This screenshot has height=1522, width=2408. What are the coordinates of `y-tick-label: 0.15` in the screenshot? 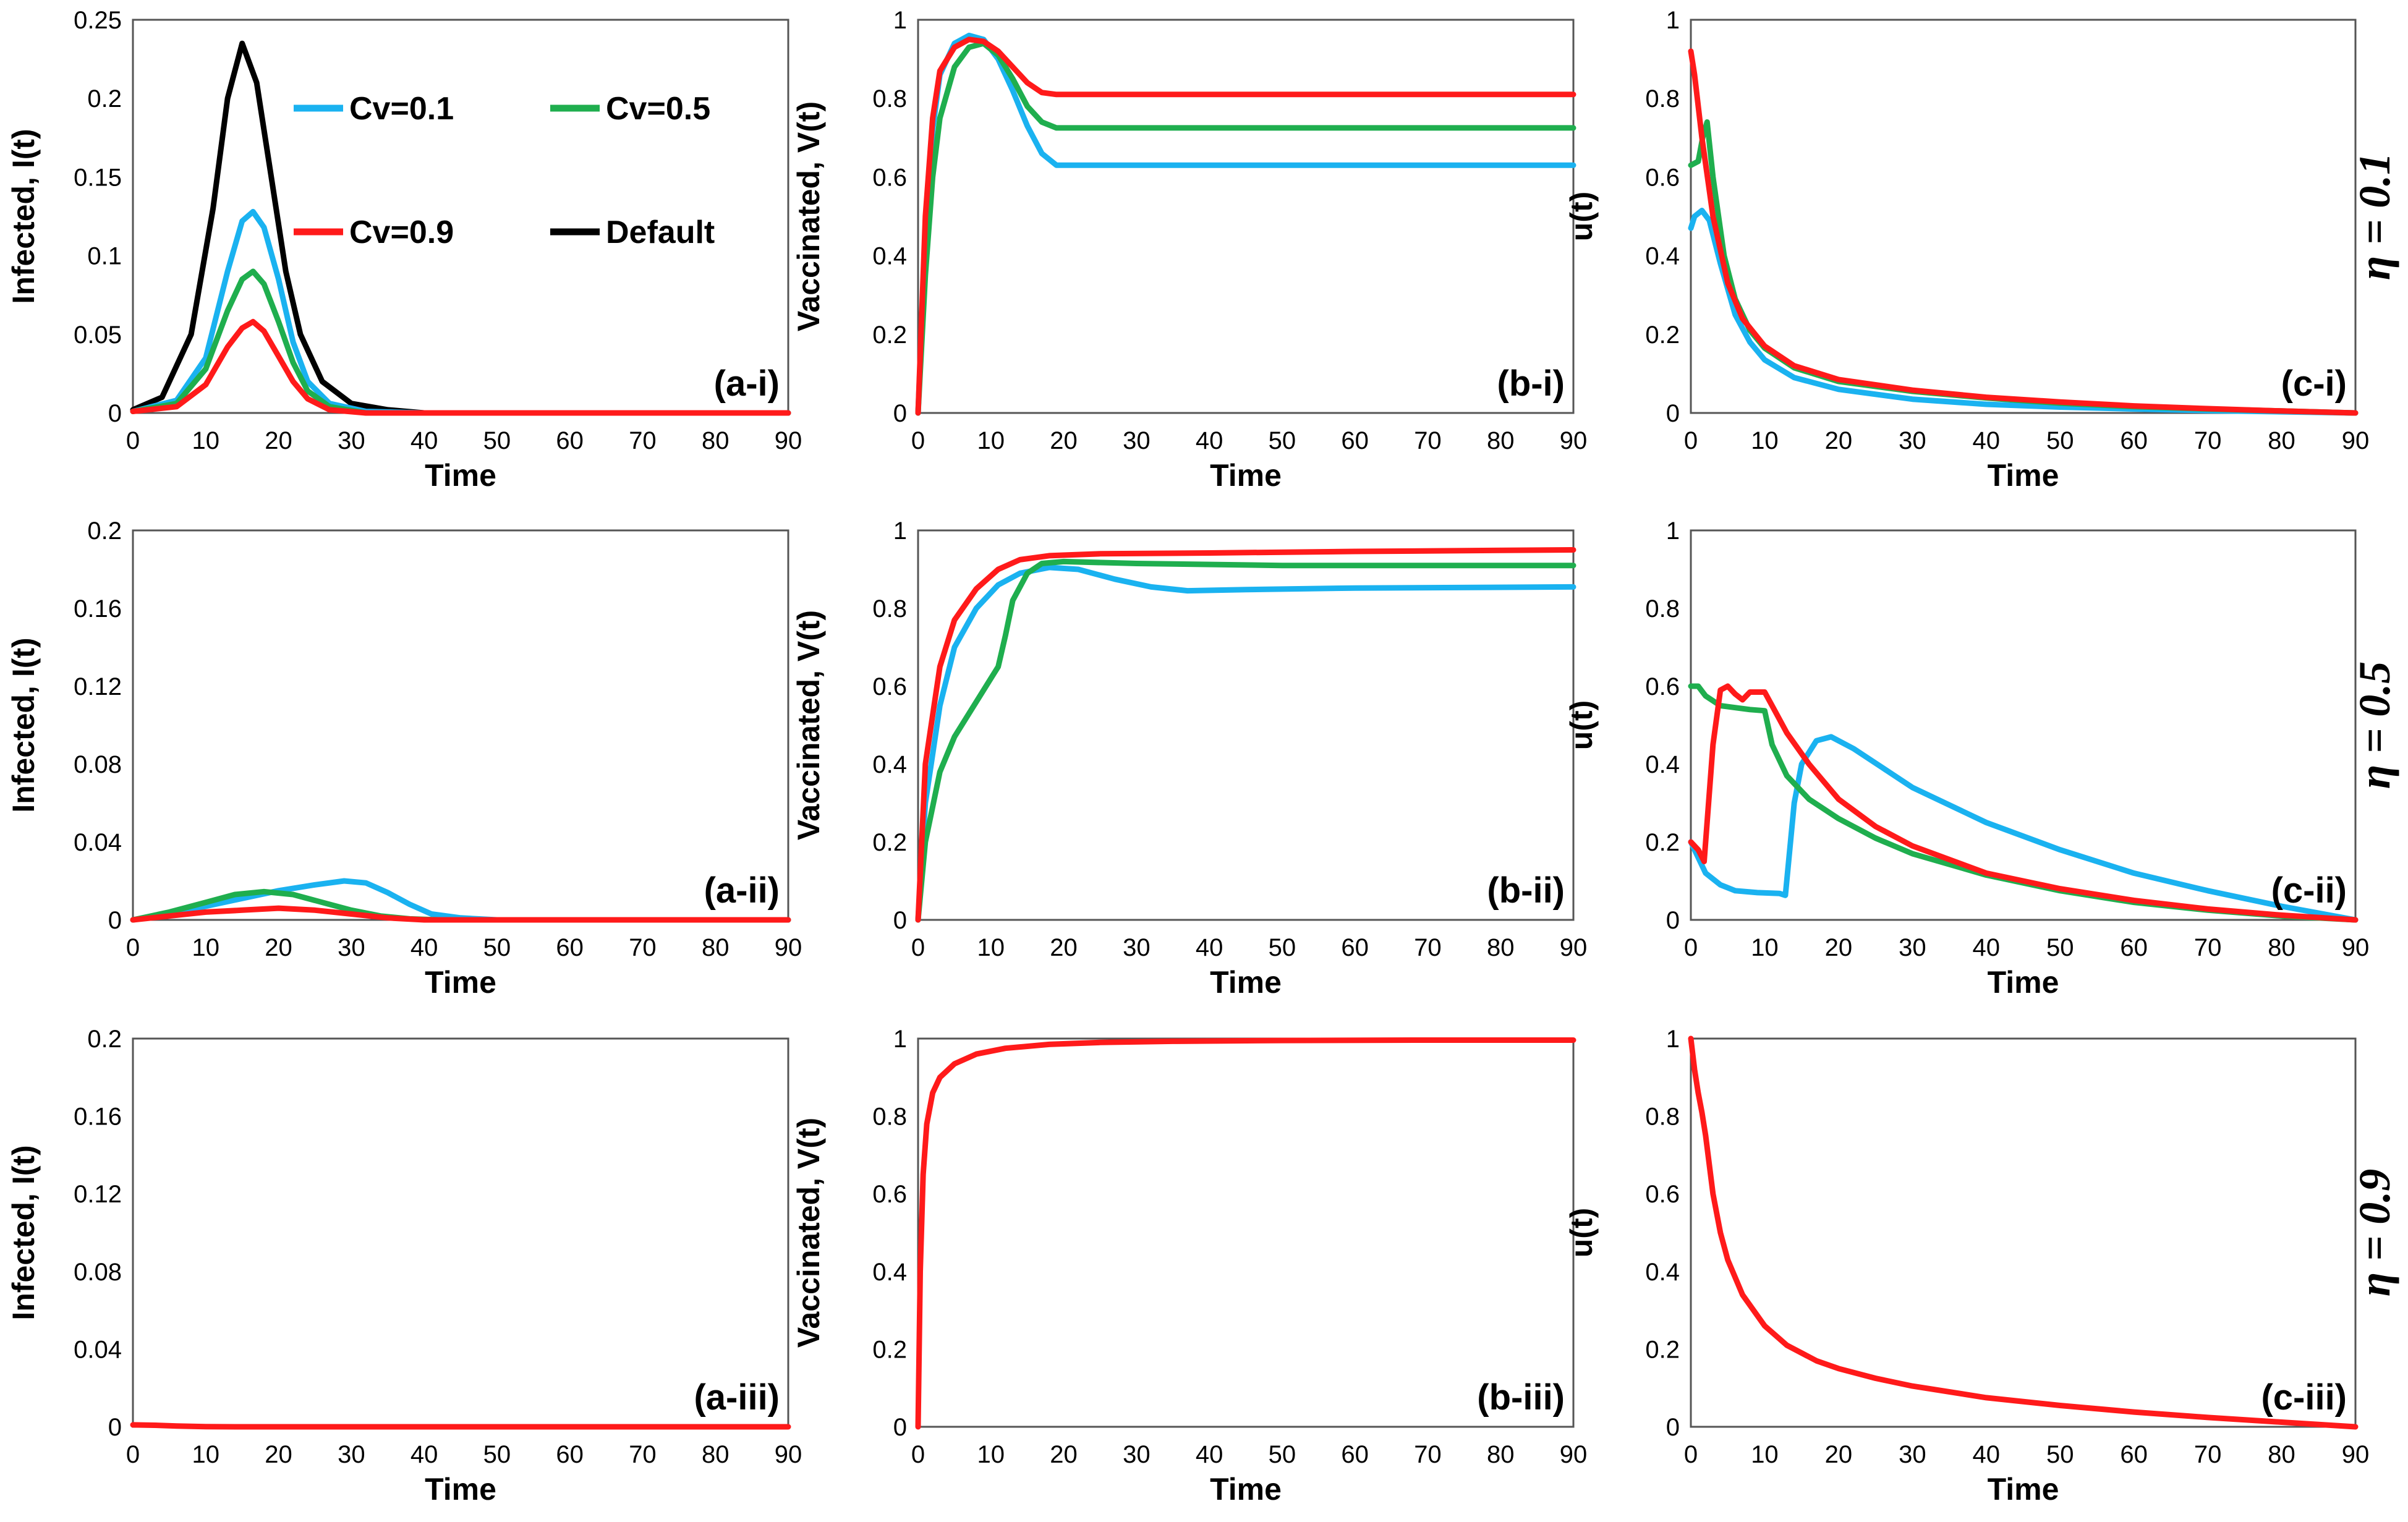 It's located at (98, 177).